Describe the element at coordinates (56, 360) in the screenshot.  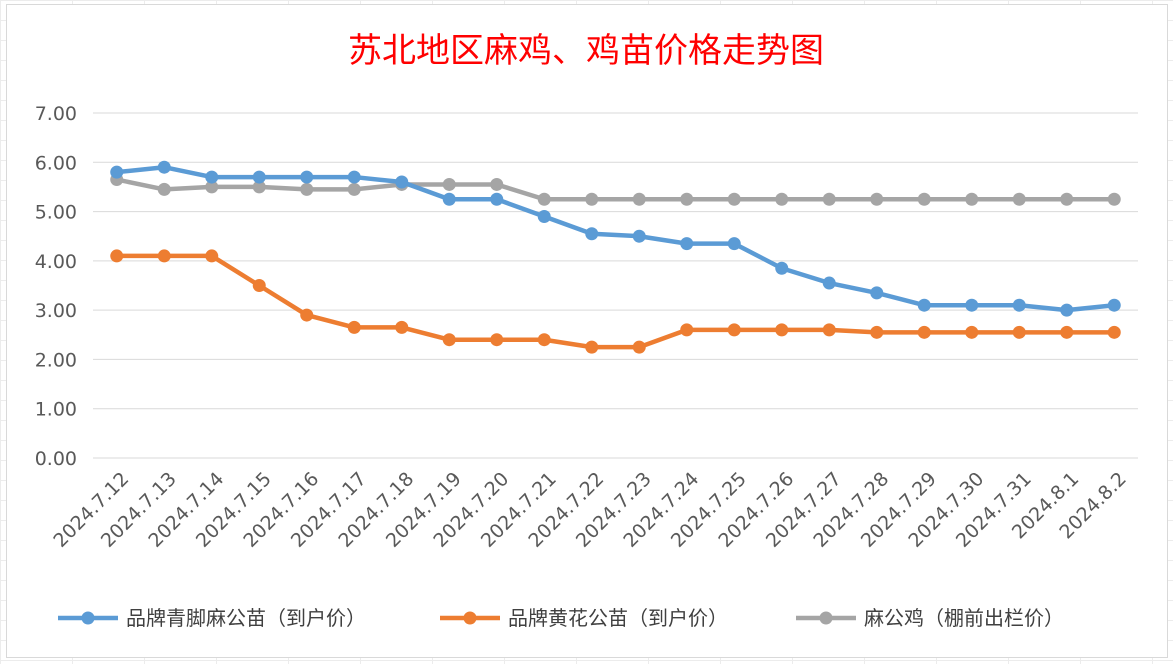
I see `y-tick-label: 2.00` at that location.